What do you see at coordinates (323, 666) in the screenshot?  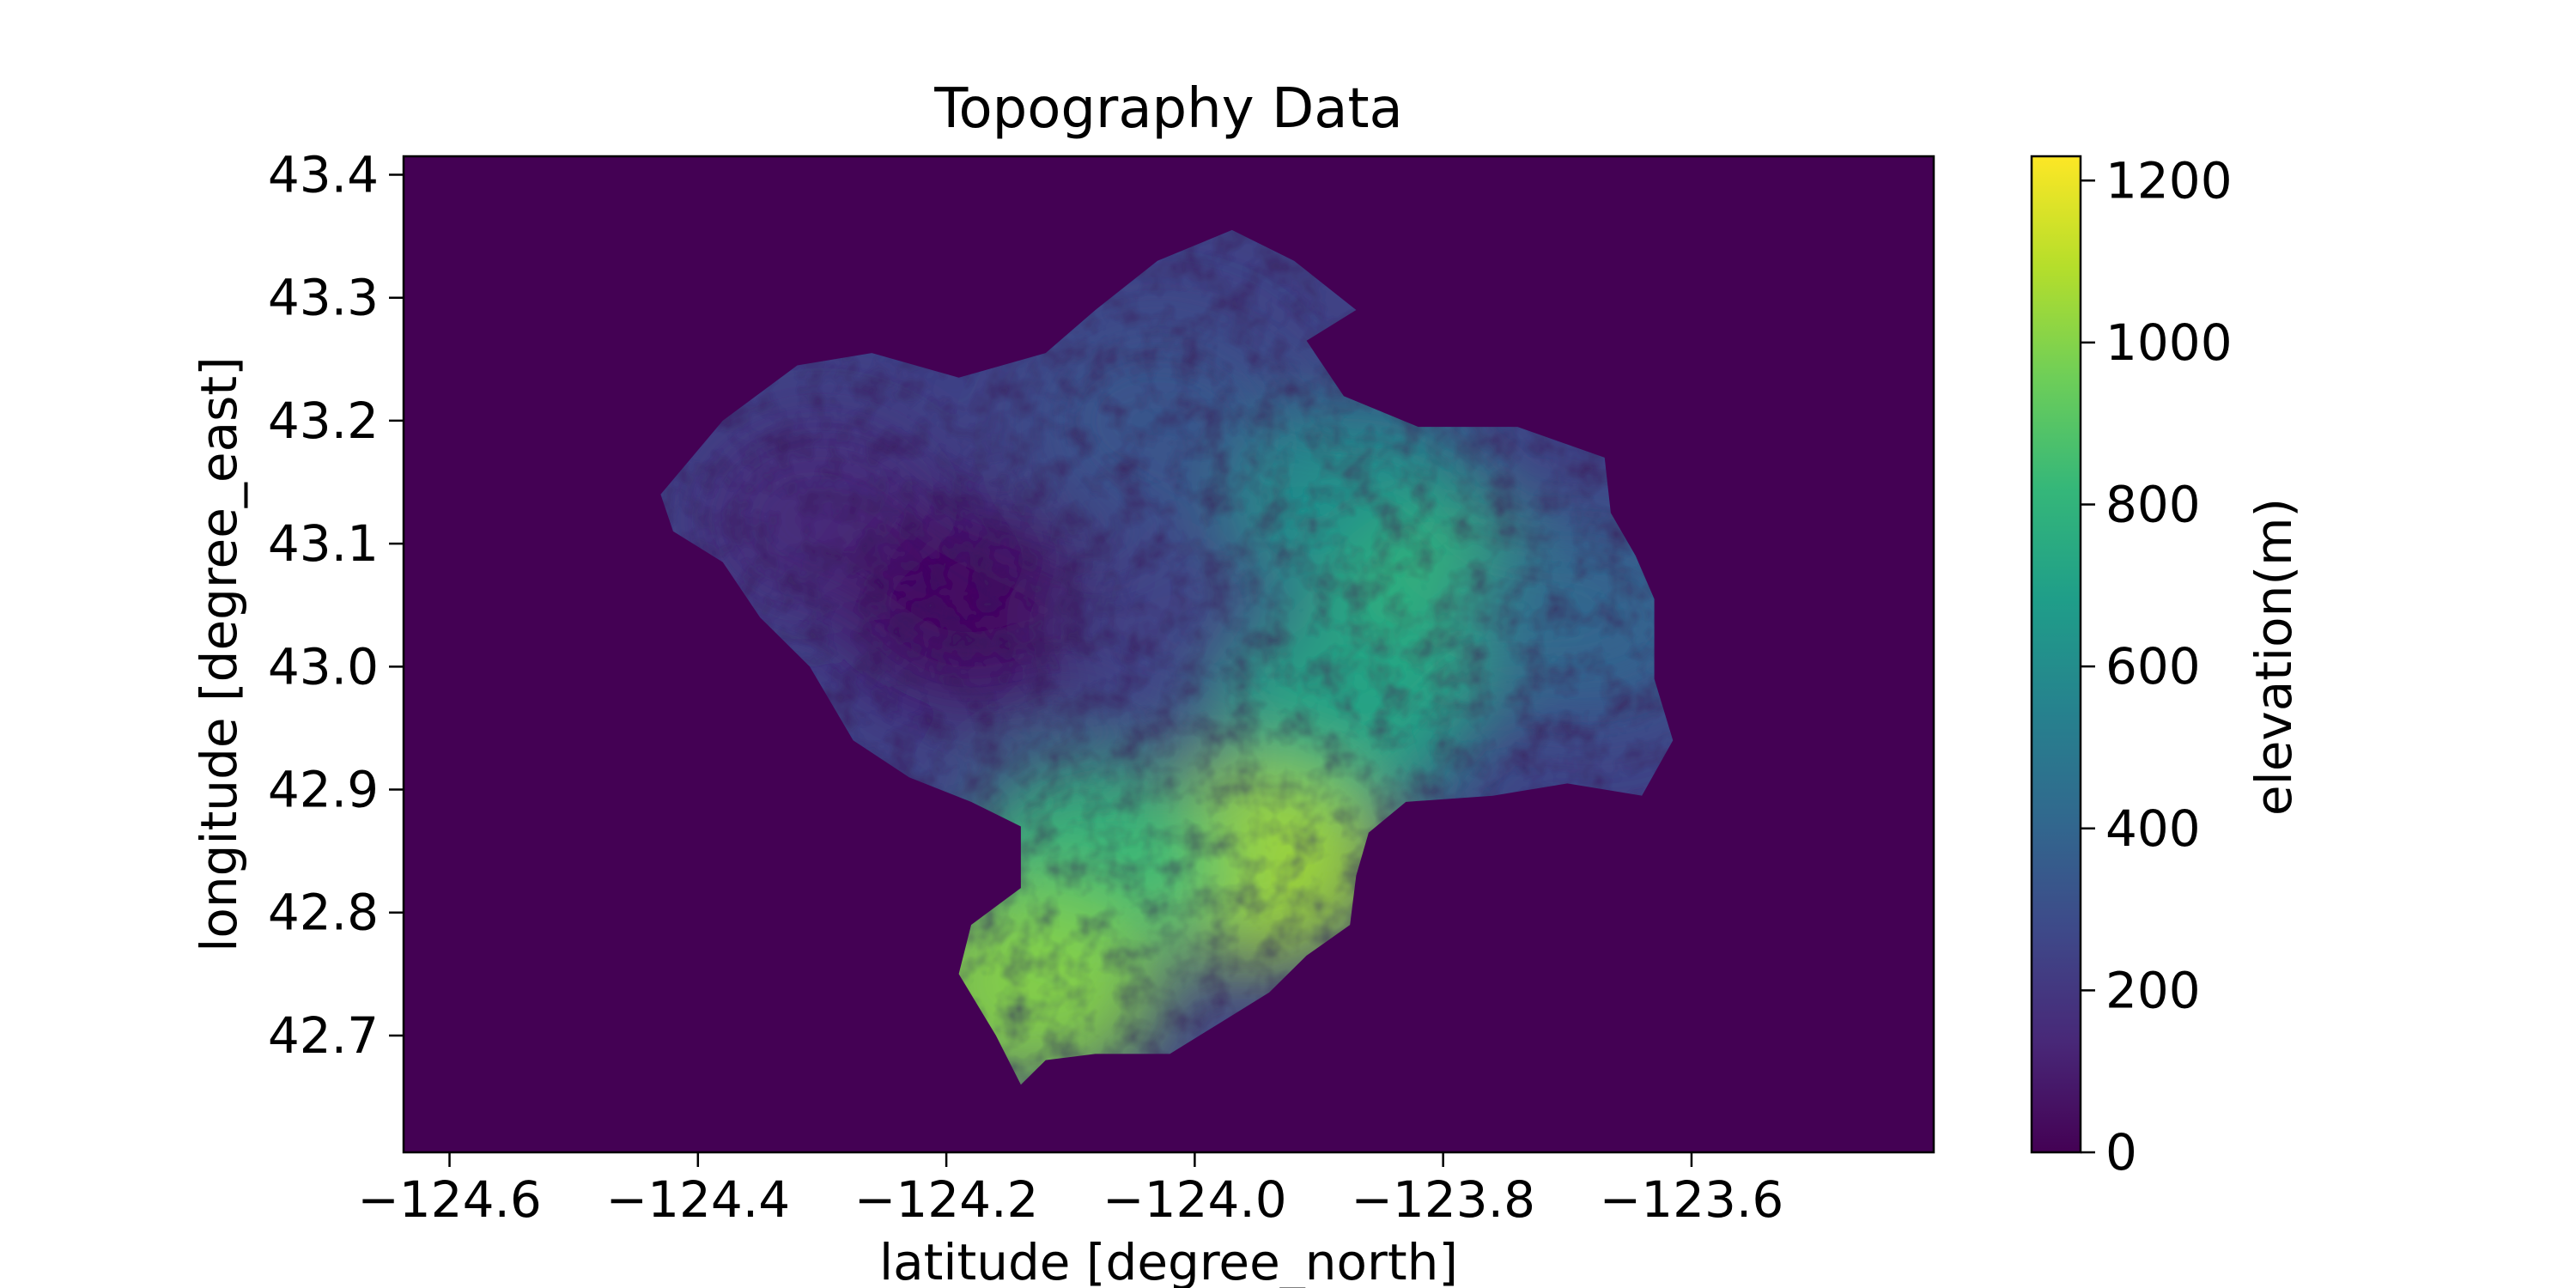 I see `y-tick-label: 43.0` at bounding box center [323, 666].